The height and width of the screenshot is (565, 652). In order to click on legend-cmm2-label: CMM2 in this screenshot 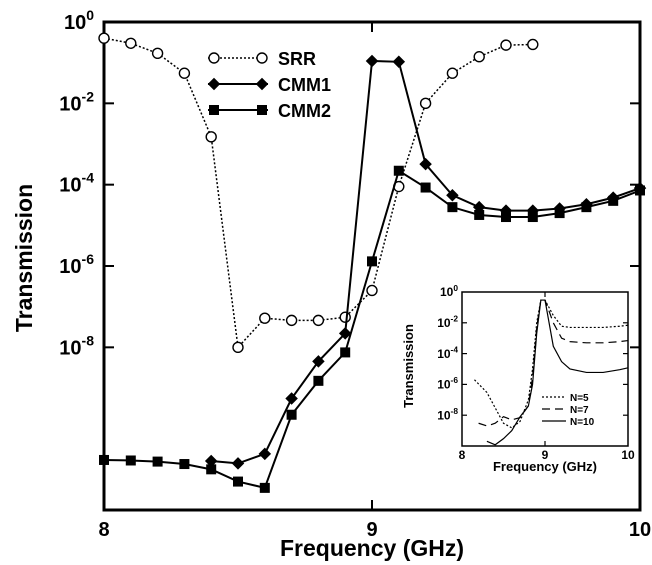, I will do `click(304, 111)`.